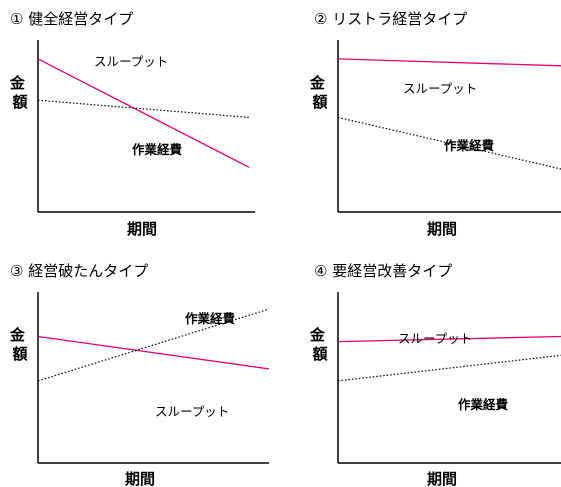  Describe the element at coordinates (449, 126) in the screenshot. I see `panel-2-plot` at that location.